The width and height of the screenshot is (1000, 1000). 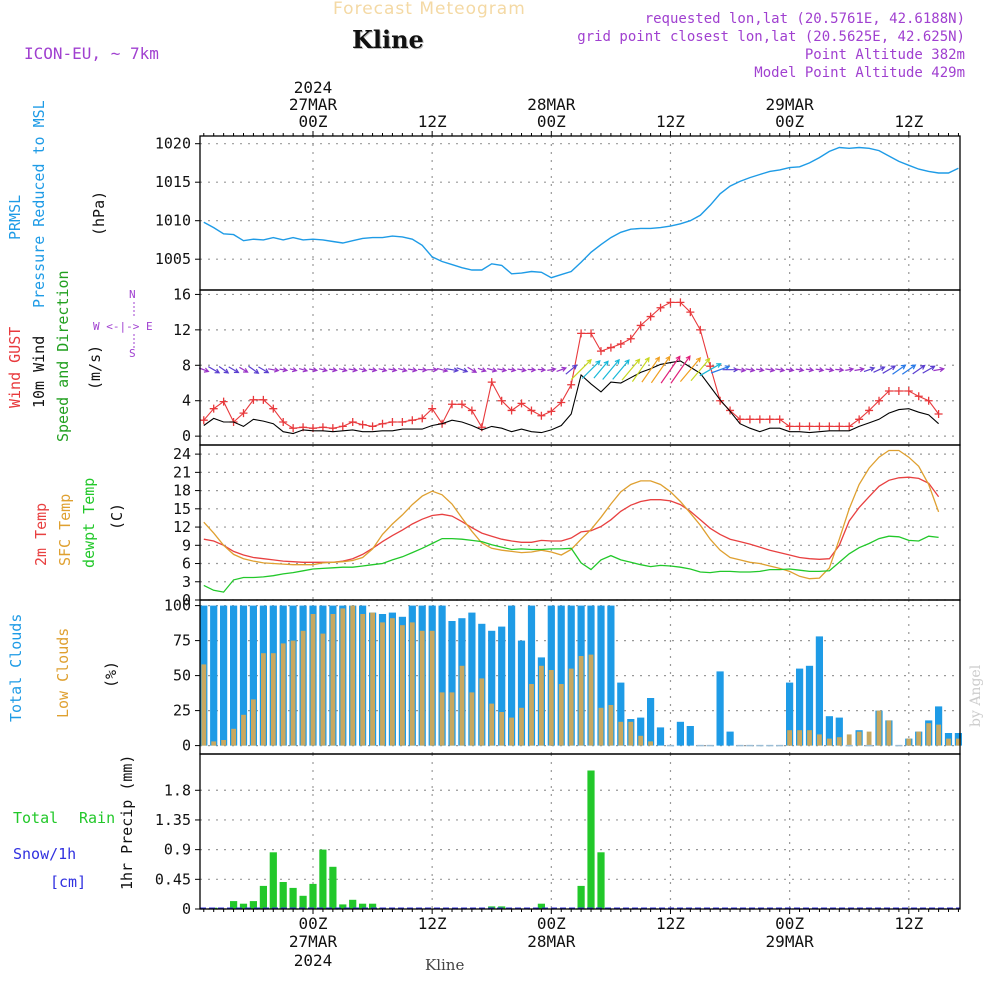 I want to click on temp-dewpt-line, so click(x=571, y=564).